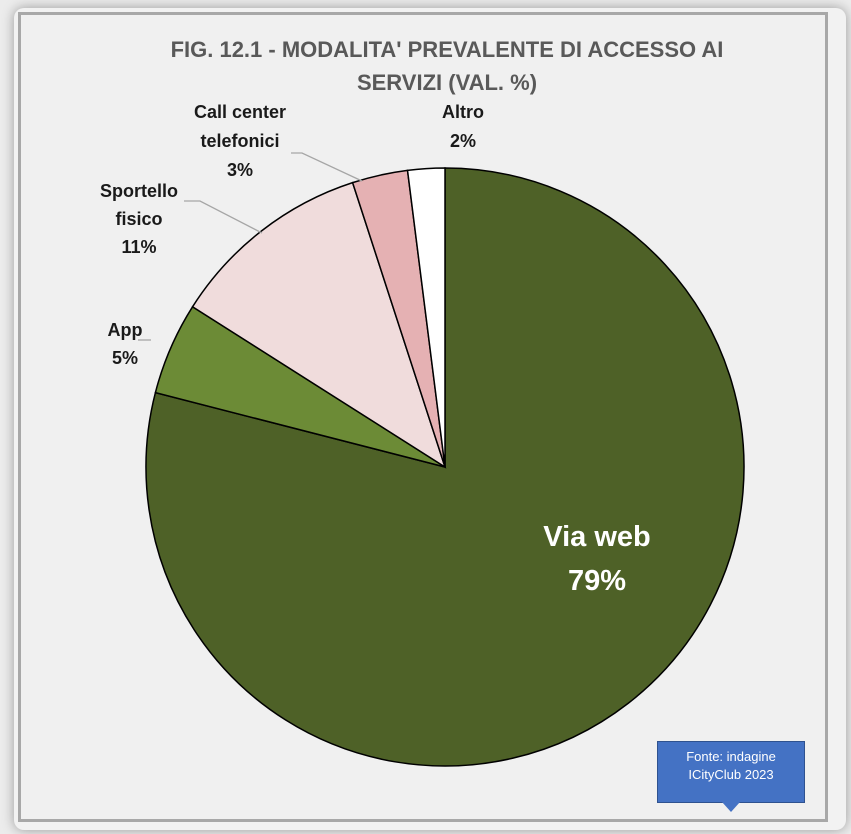 This screenshot has height=834, width=851. I want to click on slice-label-altro: Altro 2%, so click(463, 126).